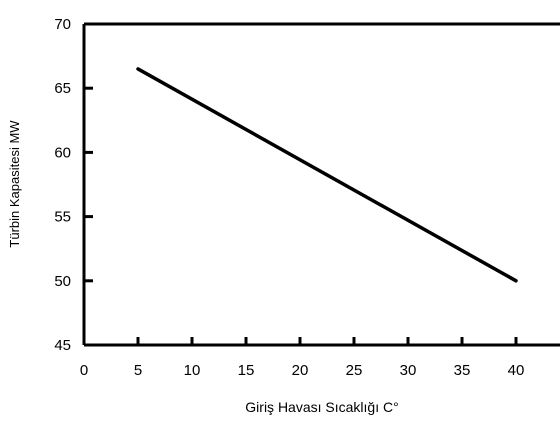 The image size is (560, 424). Describe the element at coordinates (516, 370) in the screenshot. I see `x-tick-label: 40` at that location.